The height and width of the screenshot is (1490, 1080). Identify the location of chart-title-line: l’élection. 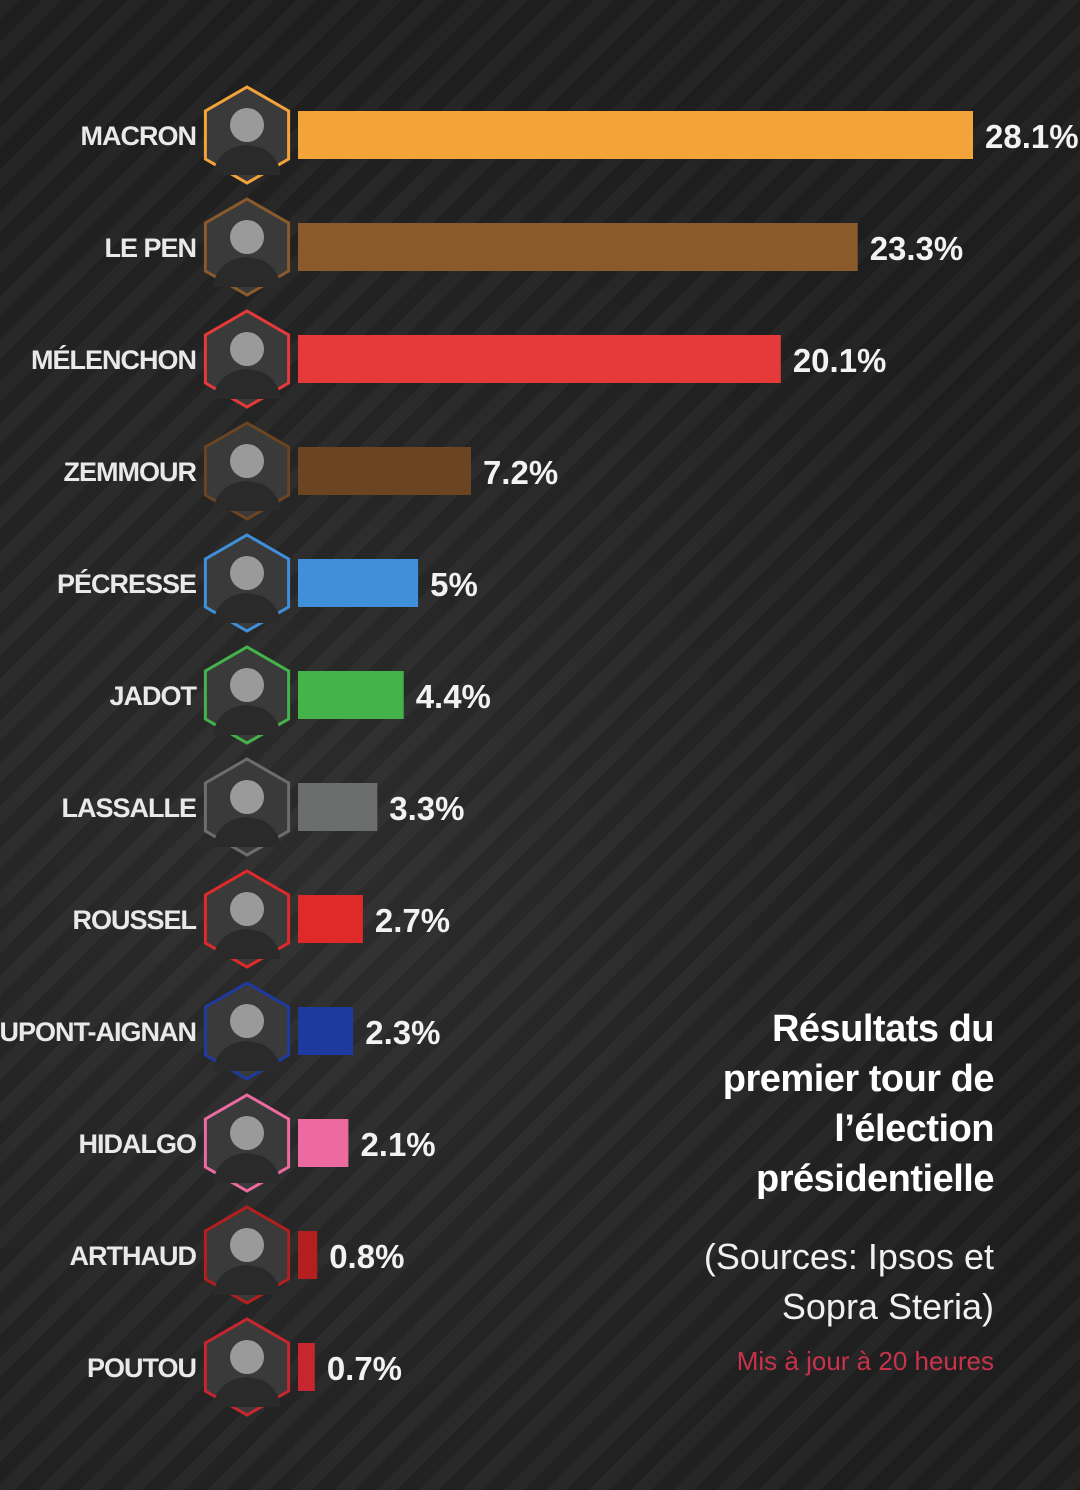
(914, 1129).